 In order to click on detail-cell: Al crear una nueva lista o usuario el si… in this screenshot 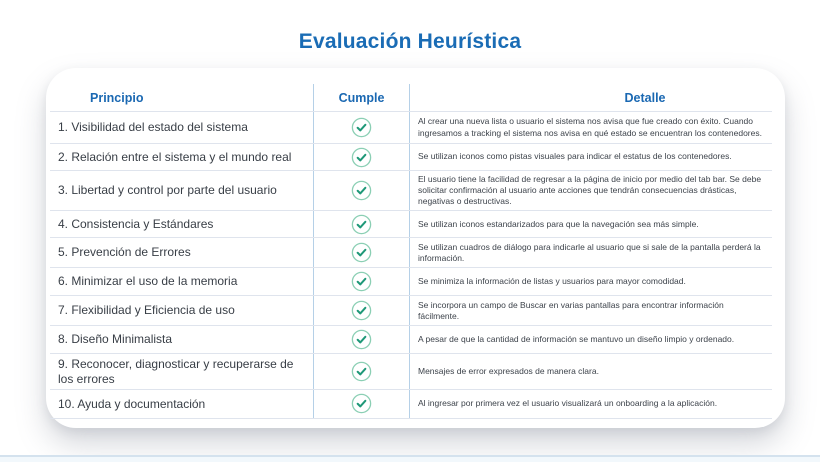, I will do `click(590, 127)`.